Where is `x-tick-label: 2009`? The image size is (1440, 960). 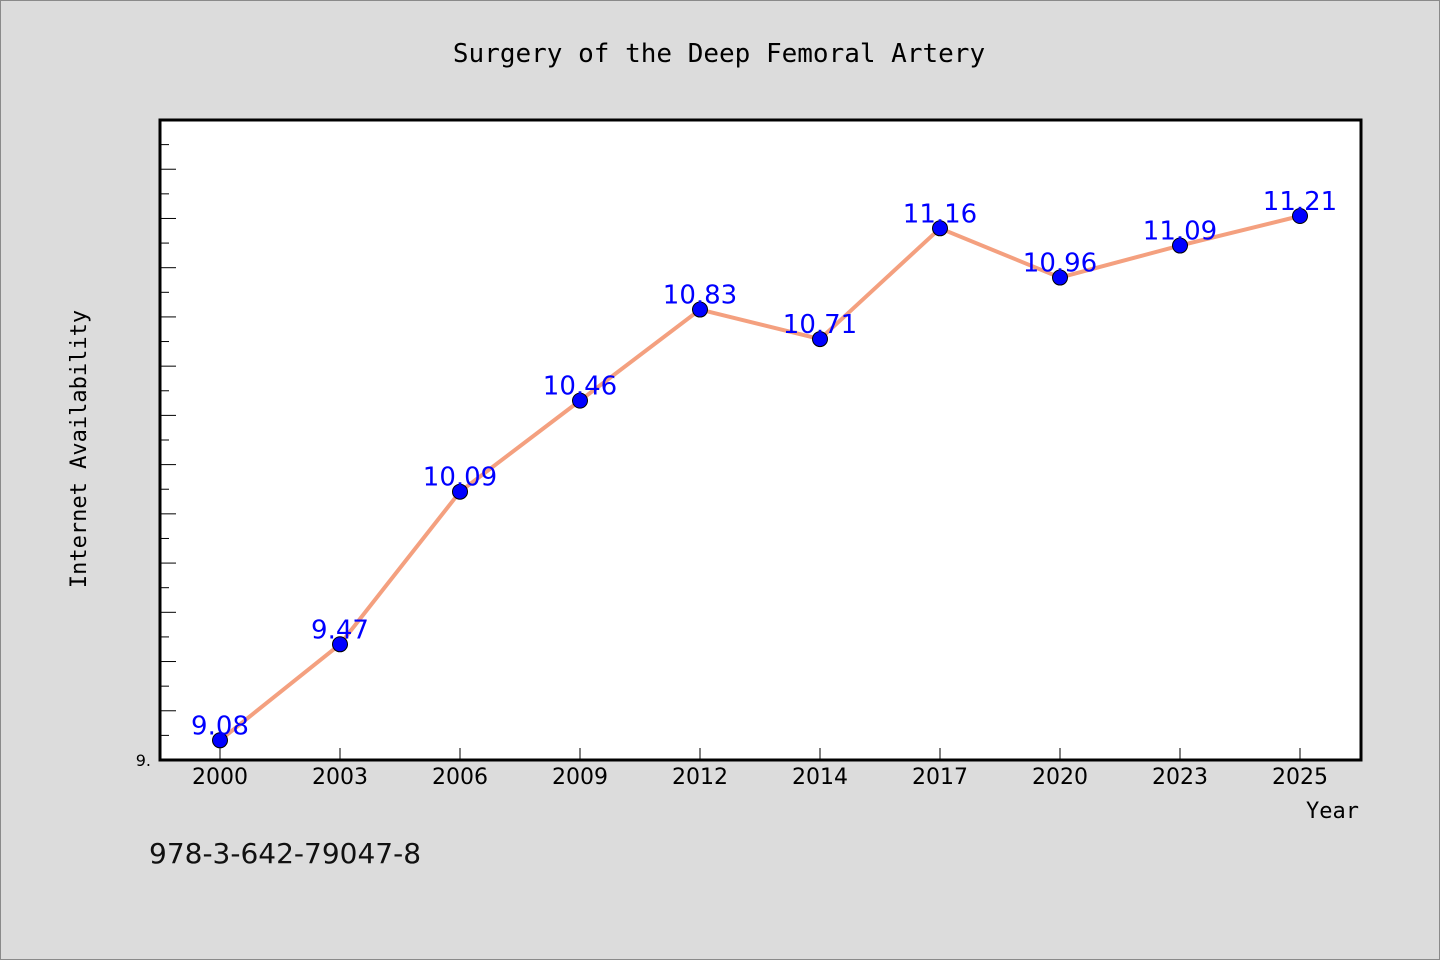 x-tick-label: 2009 is located at coordinates (580, 777).